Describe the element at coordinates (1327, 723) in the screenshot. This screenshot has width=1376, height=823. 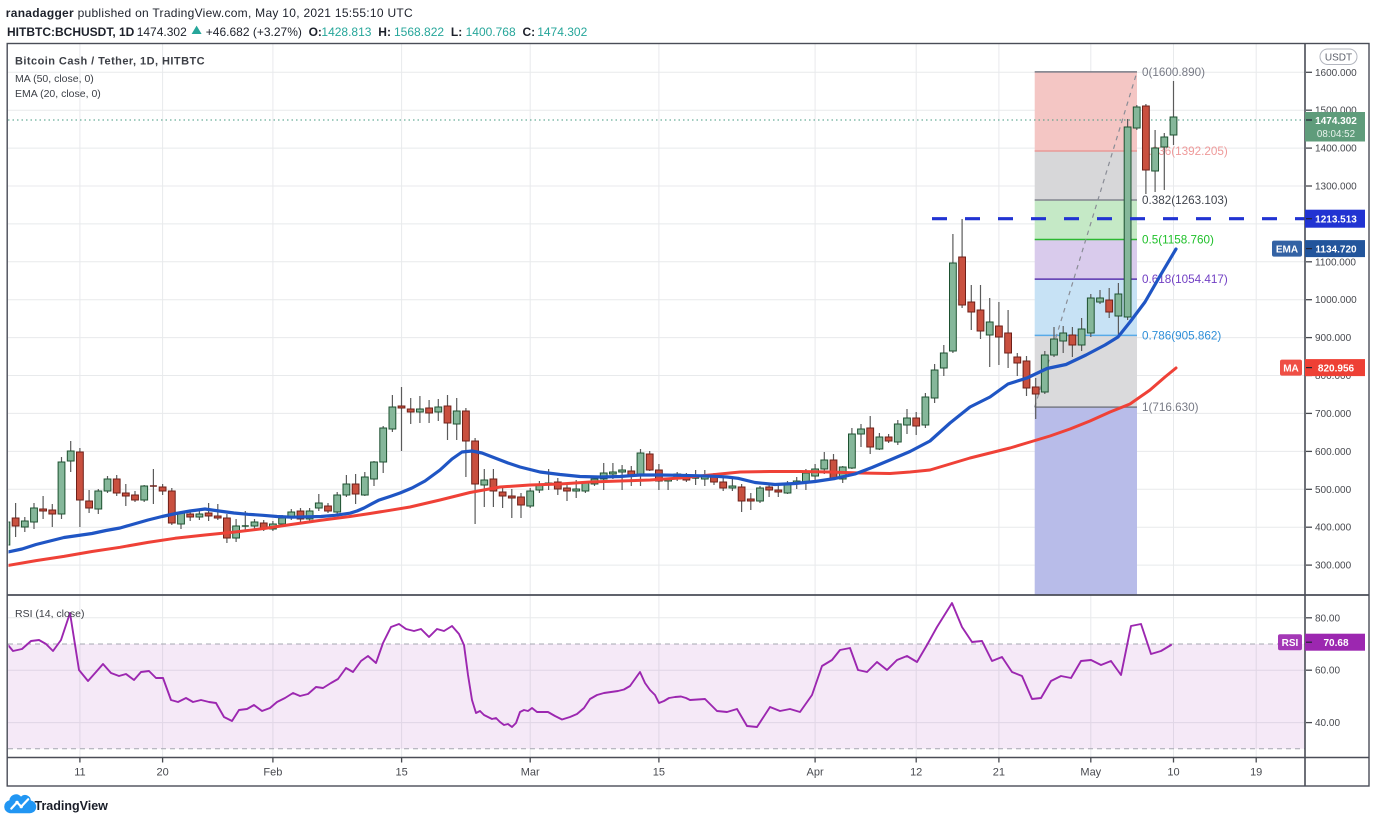
I see `svg-text: 40.00` at that location.